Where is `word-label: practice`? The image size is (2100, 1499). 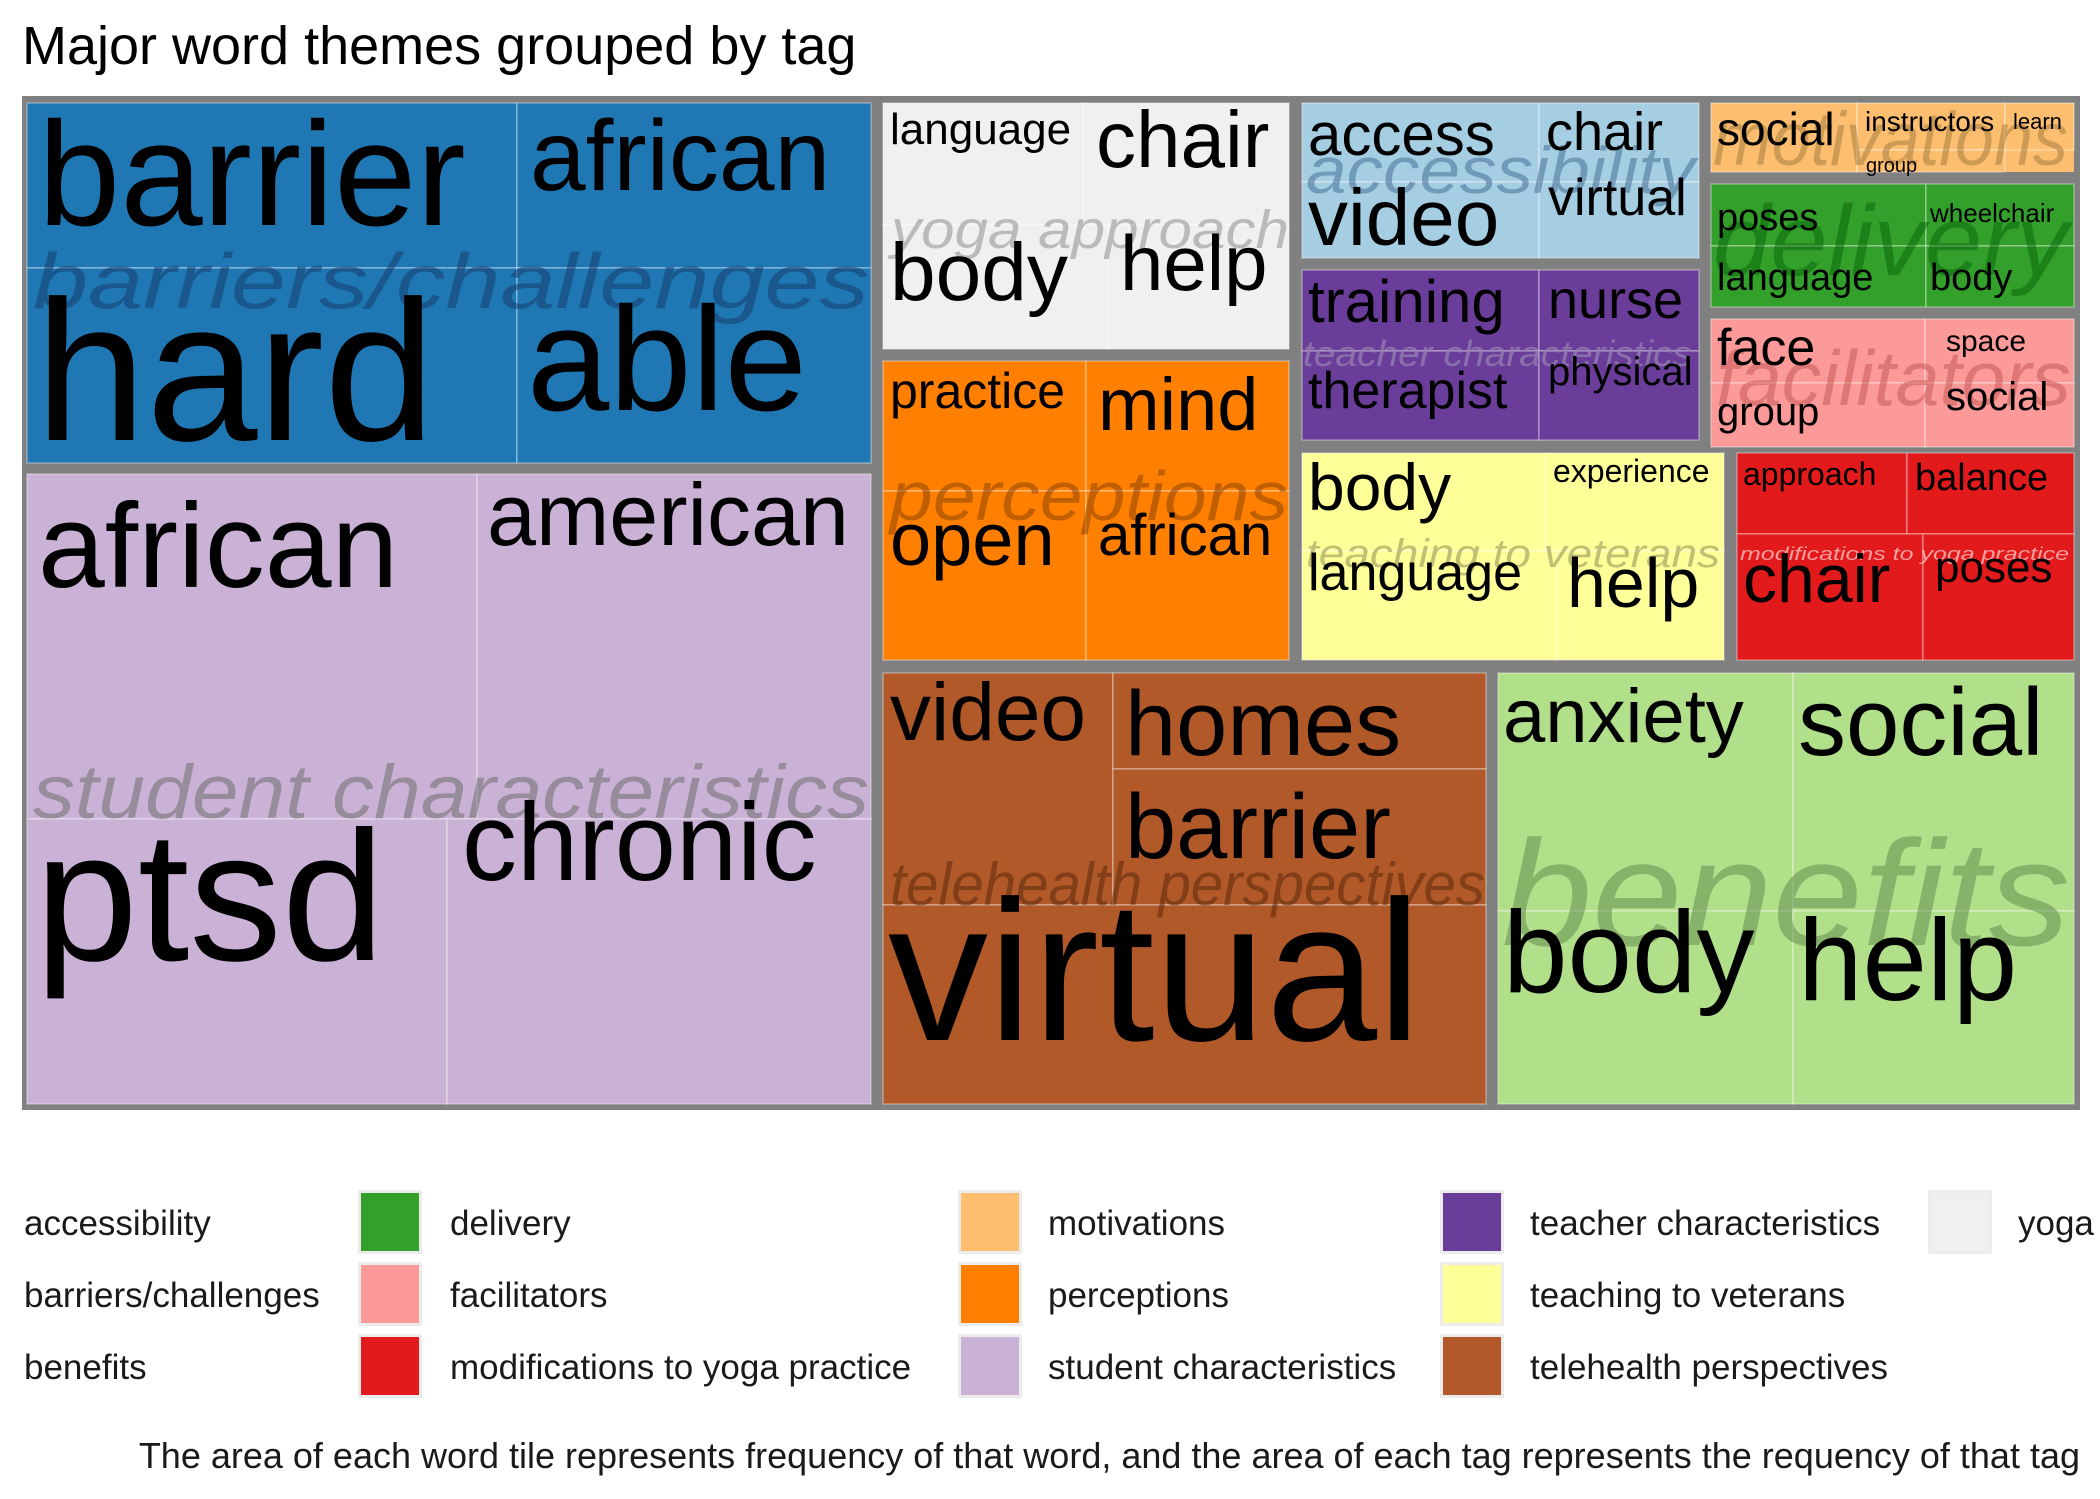 word-label: practice is located at coordinates (977, 391).